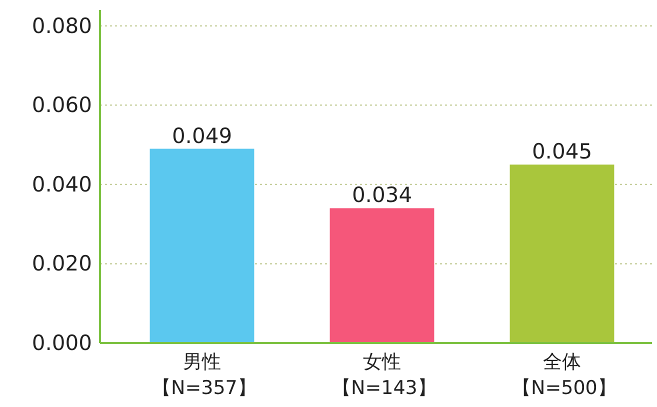  I want to click on y-tick-label: 0.060, so click(62, 105).